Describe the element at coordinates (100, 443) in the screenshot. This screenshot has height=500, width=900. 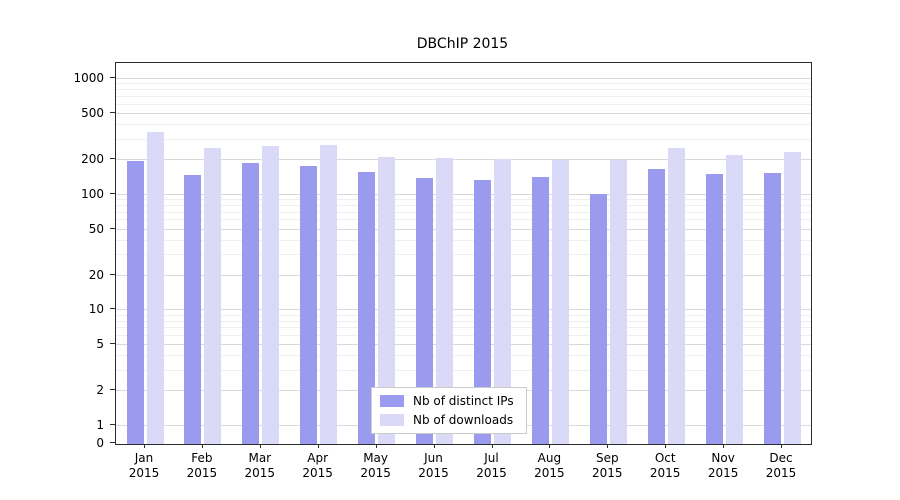
I see `y-tick-label: 0` at that location.